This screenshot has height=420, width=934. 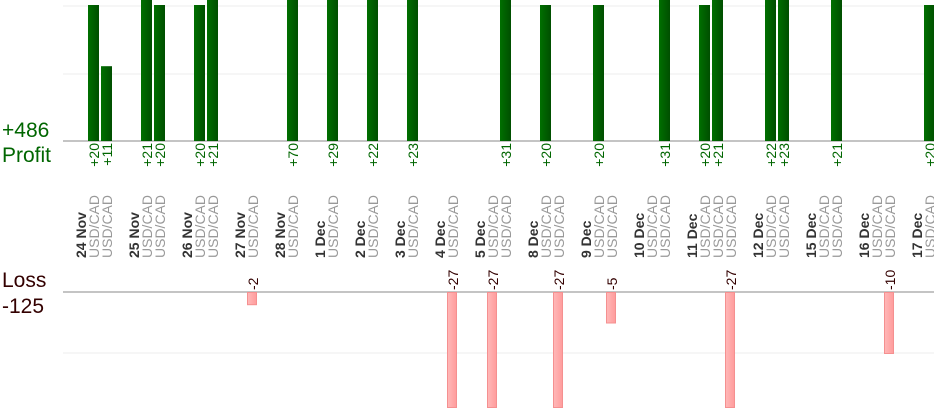 I want to click on date-label: 4 Dec, so click(x=440, y=239).